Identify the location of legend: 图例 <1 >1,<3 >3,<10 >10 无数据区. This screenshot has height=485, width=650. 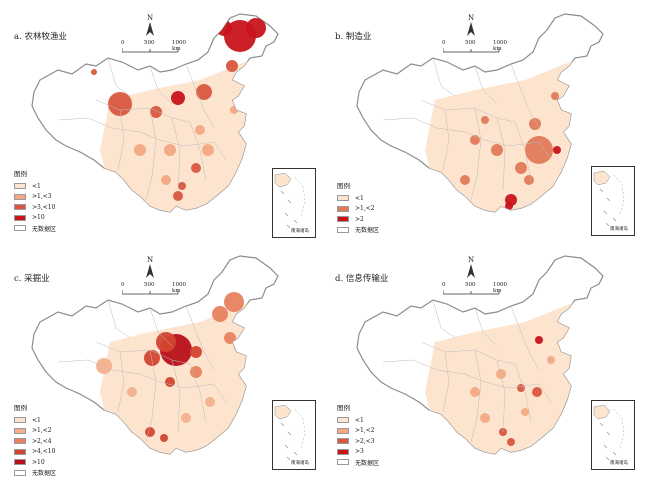
(35, 201).